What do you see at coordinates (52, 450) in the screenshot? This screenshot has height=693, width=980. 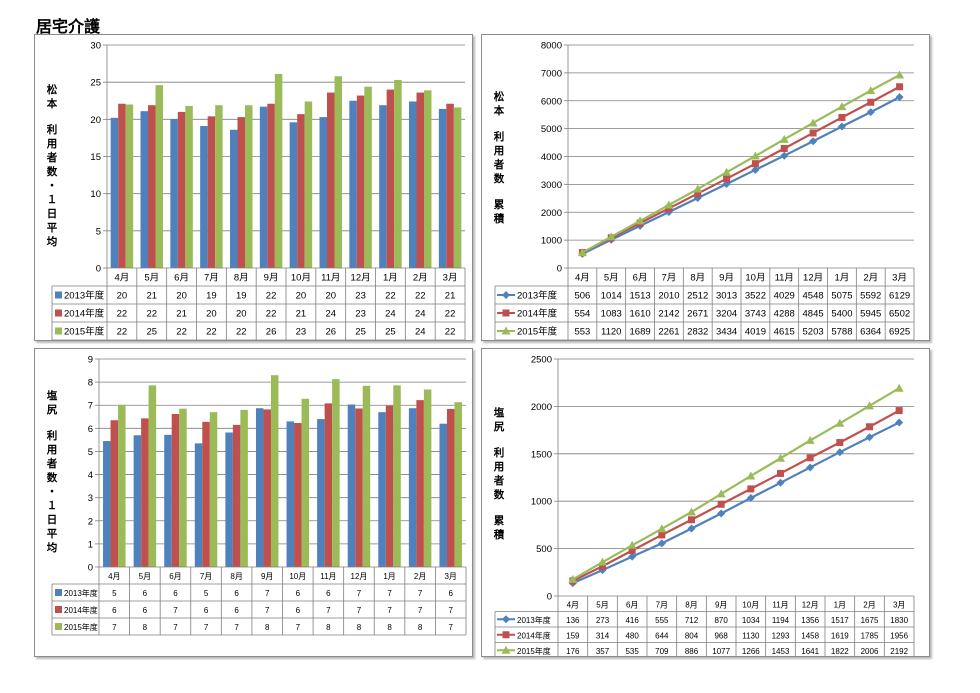 I see `y-axis-label-char: 用` at bounding box center [52, 450].